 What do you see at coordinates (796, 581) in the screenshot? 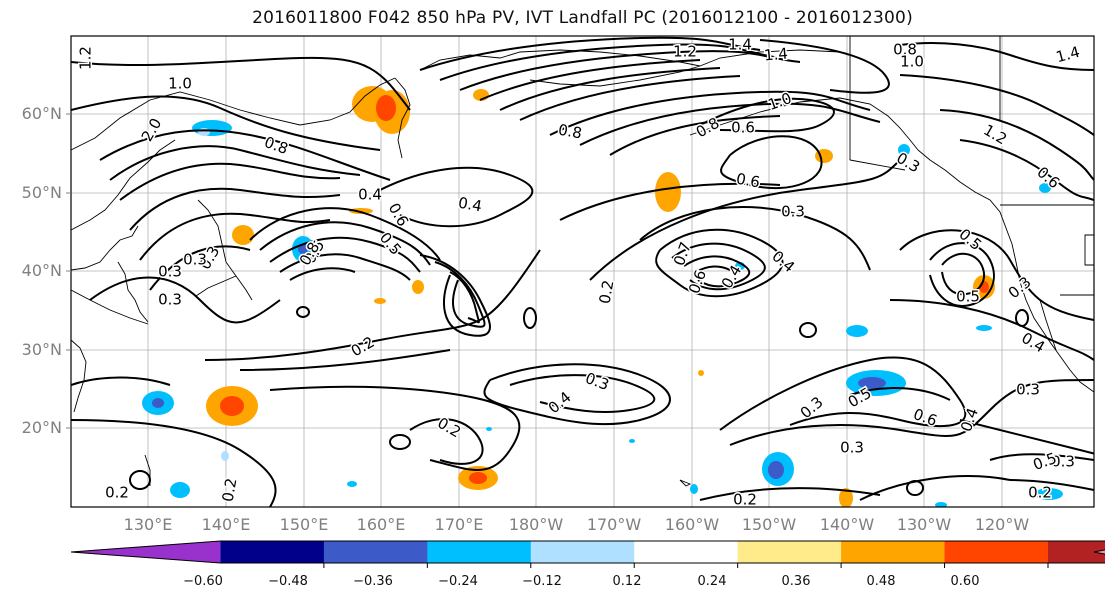
I see `colorbar-tick-label: 0.36` at bounding box center [796, 581].